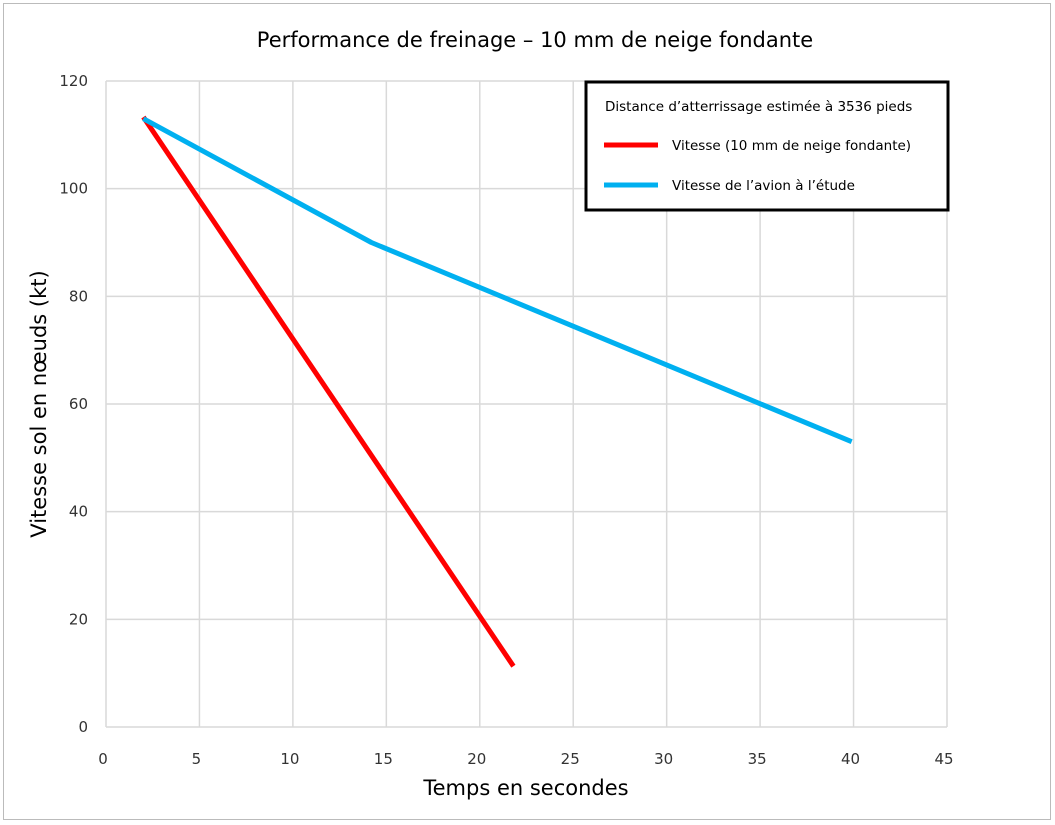  I want to click on y-tick-label: 40, so click(78, 512).